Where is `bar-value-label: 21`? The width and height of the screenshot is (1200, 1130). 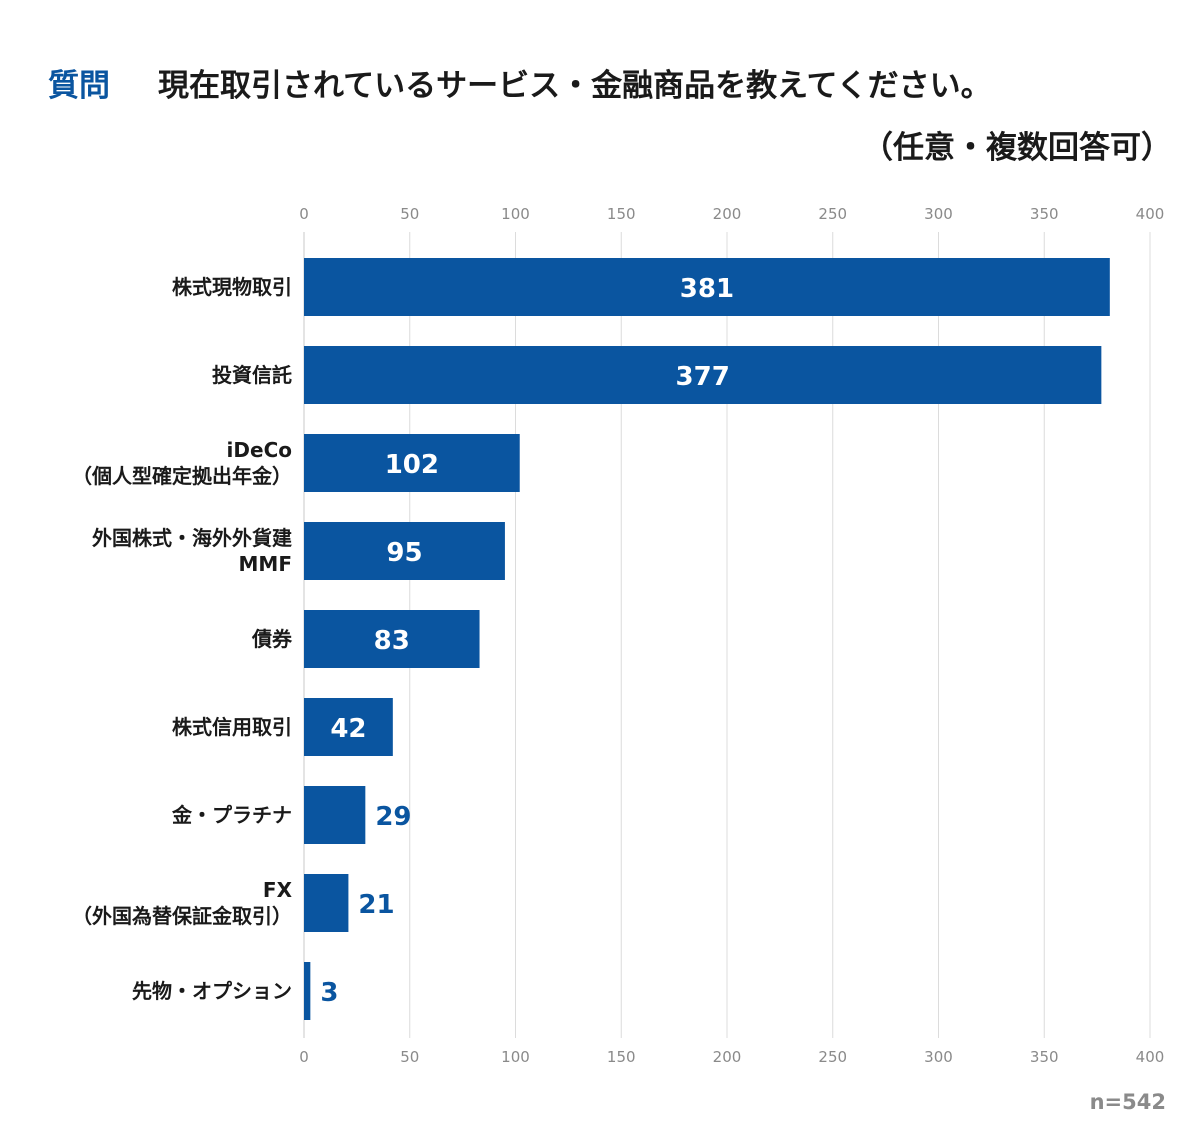
bar-value-label: 21 is located at coordinates (376, 905).